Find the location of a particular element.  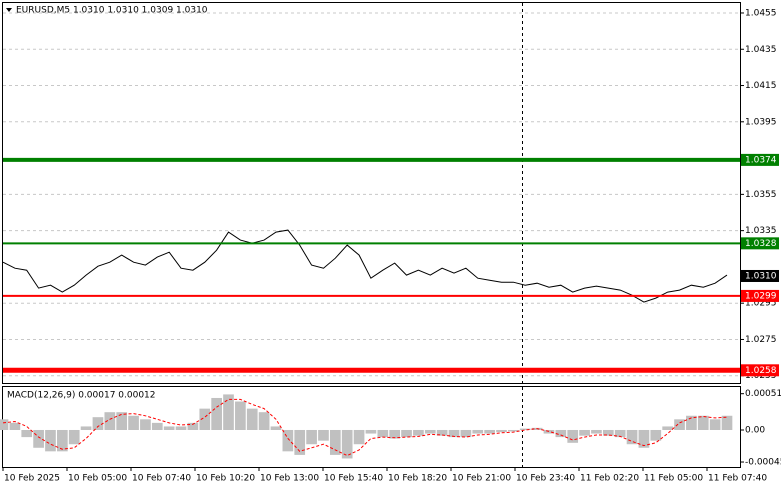

chart-title: EURUSD,M5 1.0310 1.0310 1.0309 1.0310 is located at coordinates (112, 11).